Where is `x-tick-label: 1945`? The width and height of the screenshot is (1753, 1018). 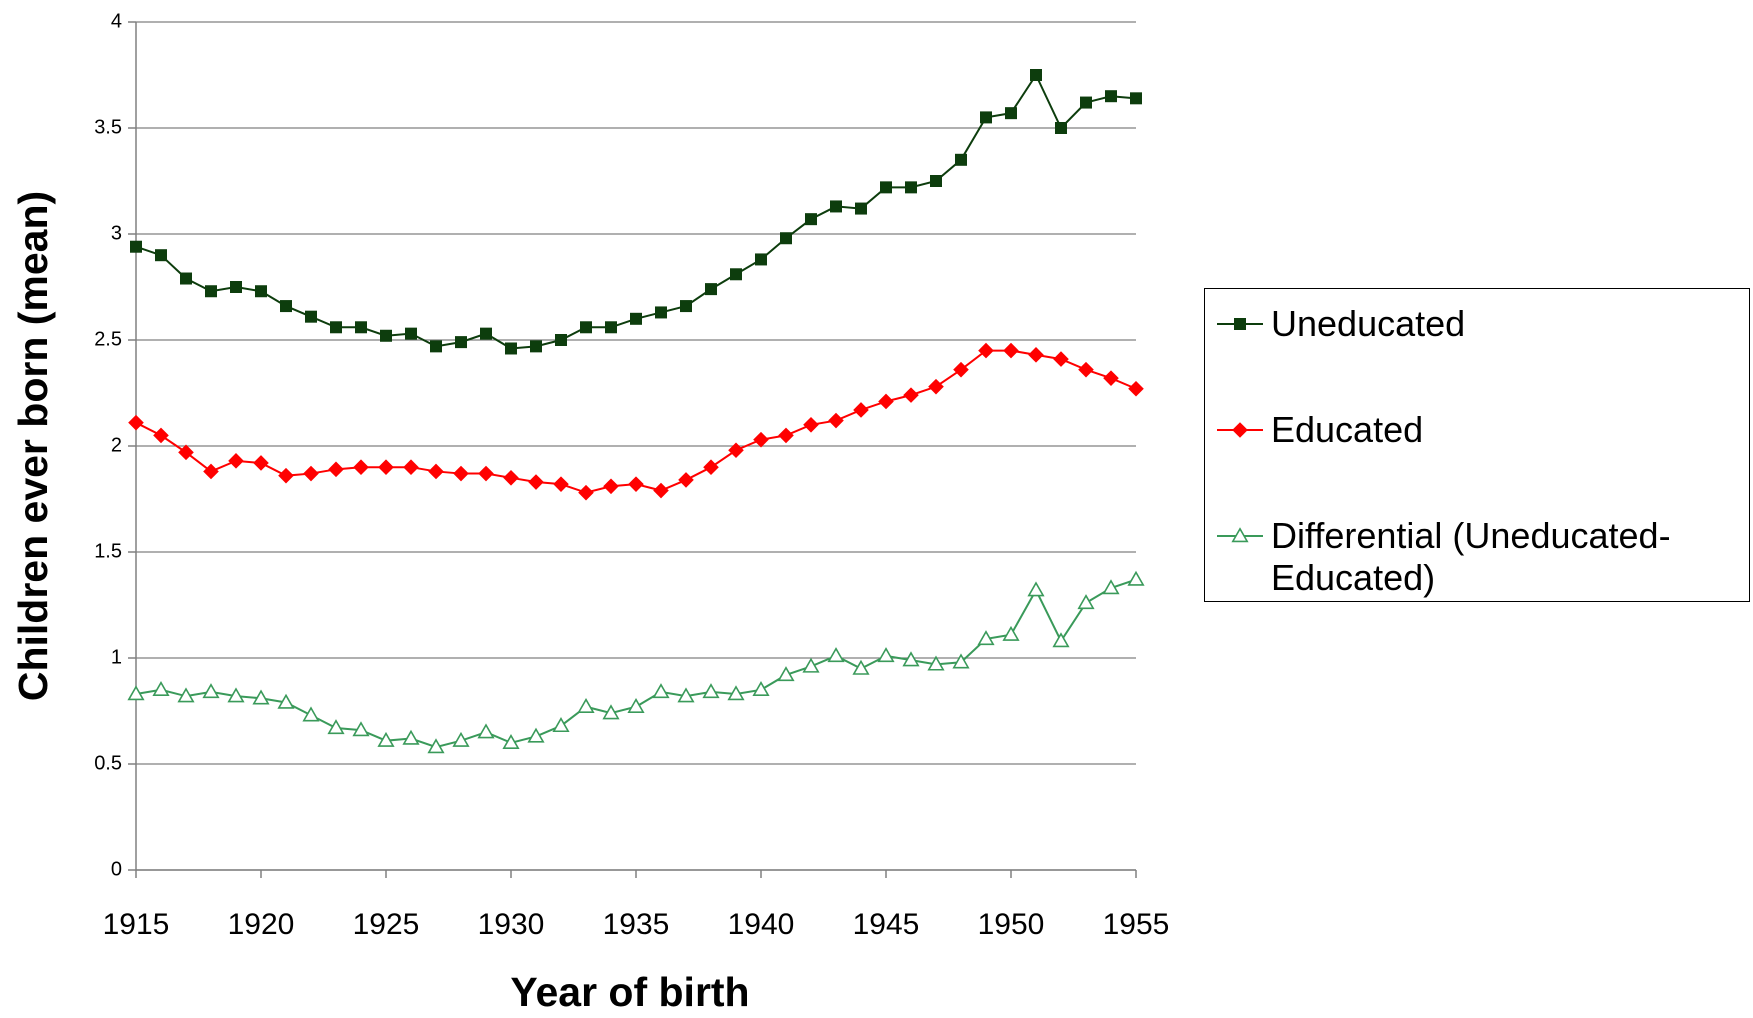
x-tick-label: 1945 is located at coordinates (886, 924).